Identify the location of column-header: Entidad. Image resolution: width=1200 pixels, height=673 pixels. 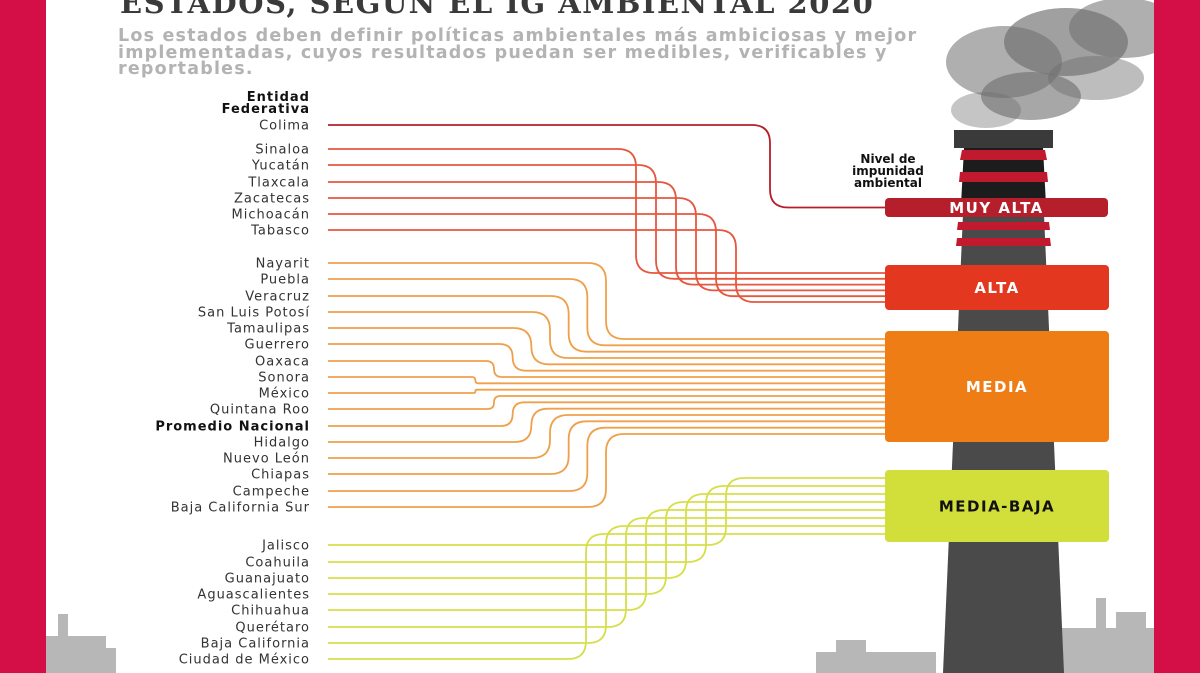
(278, 97).